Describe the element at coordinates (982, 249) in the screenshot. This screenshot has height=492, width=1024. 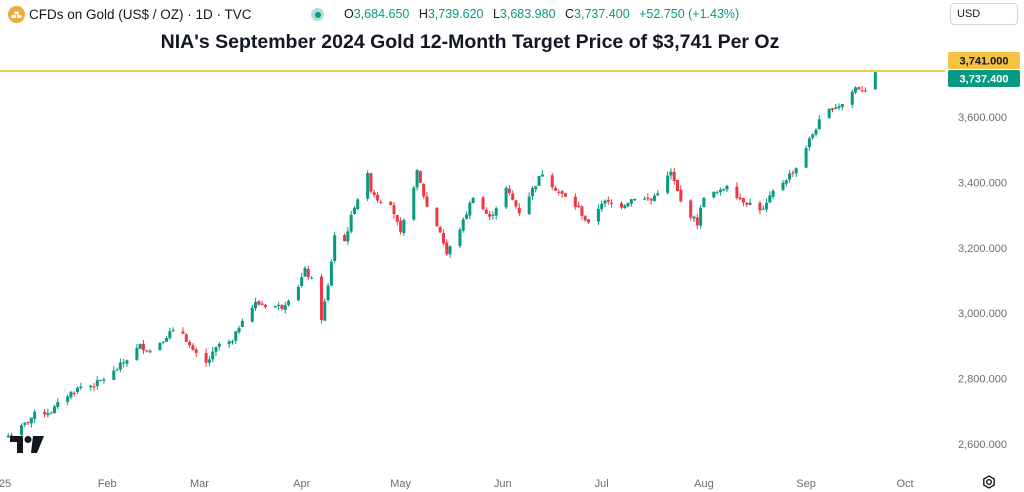
I see `y-tick-label: 3,200.000` at that location.